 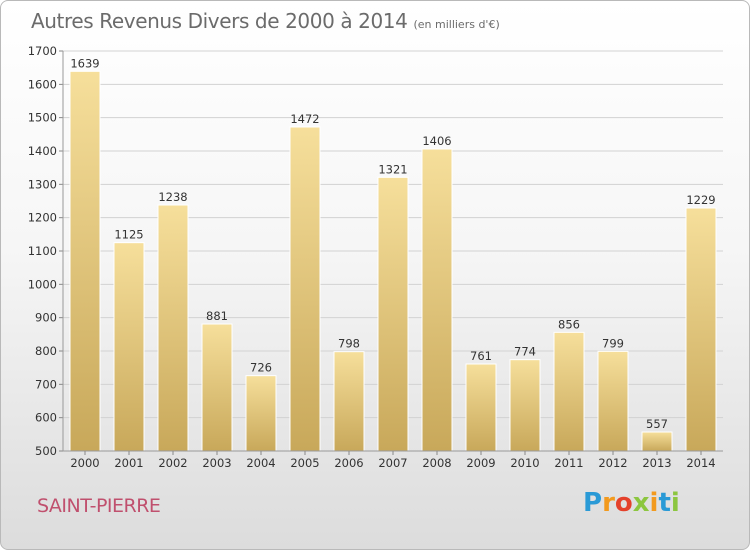 What do you see at coordinates (219, 21) in the screenshot?
I see `chart-title: Autres Revenus Divers de 2000 à 2014` at bounding box center [219, 21].